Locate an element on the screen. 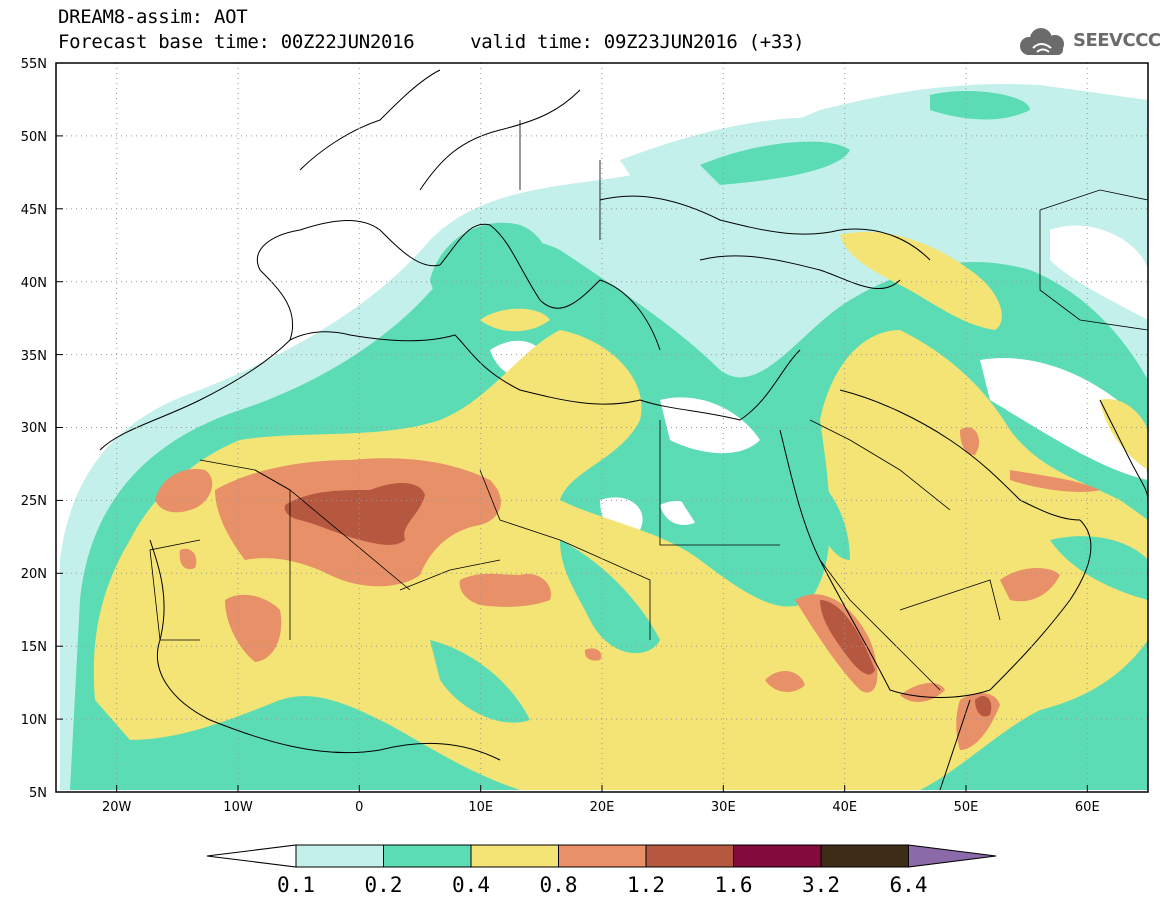 The width and height of the screenshot is (1165, 905). lat-label: 5N is located at coordinates (38, 793).